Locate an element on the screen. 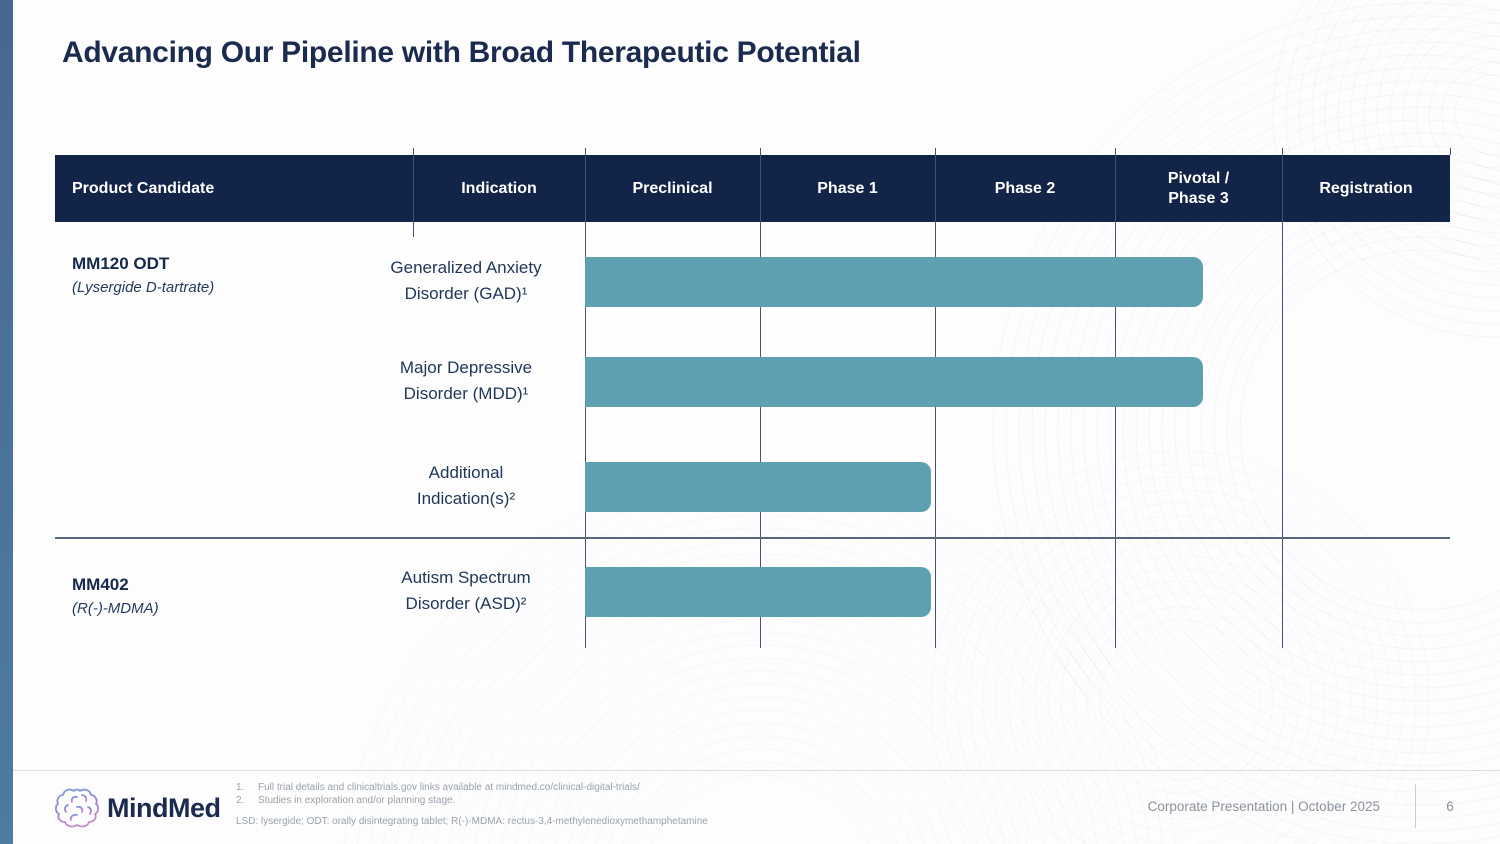  page-number-divider is located at coordinates (1415, 806).